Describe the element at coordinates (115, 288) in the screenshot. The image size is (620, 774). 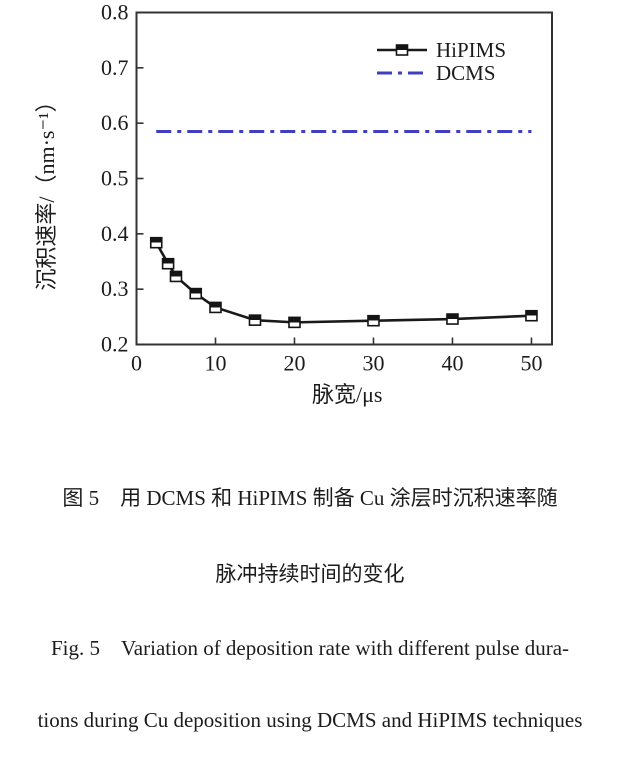
I see `y-tick-label: 0.3` at that location.